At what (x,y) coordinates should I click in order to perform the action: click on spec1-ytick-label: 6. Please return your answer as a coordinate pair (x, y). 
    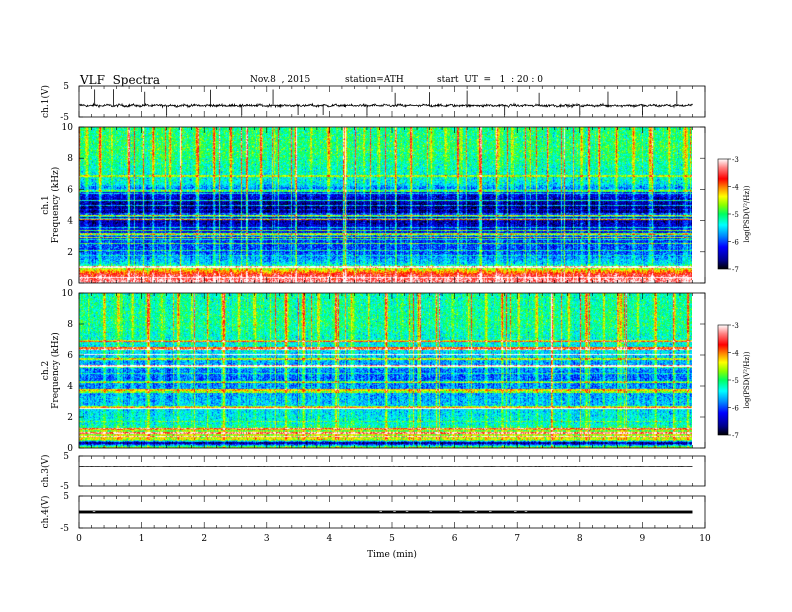
    Looking at the image, I should click on (70, 190).